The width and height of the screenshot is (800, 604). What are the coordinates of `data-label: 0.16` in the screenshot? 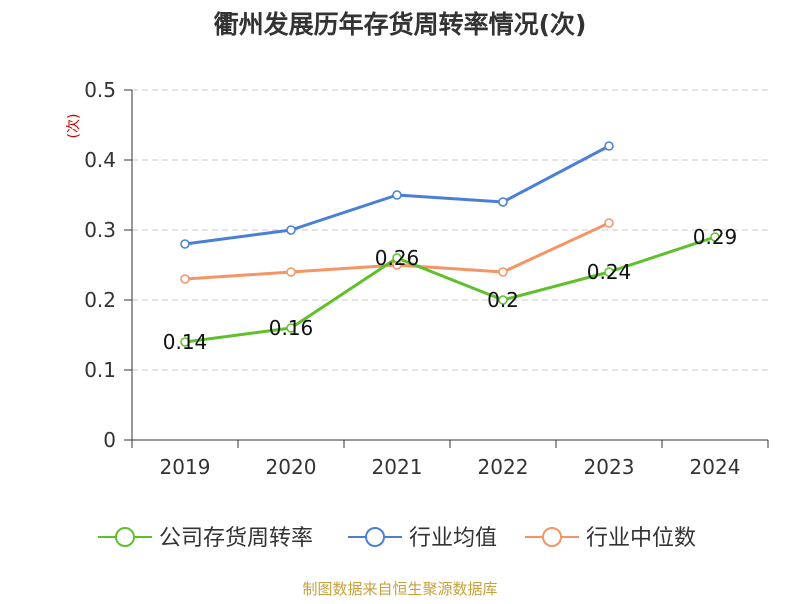 It's located at (291, 328).